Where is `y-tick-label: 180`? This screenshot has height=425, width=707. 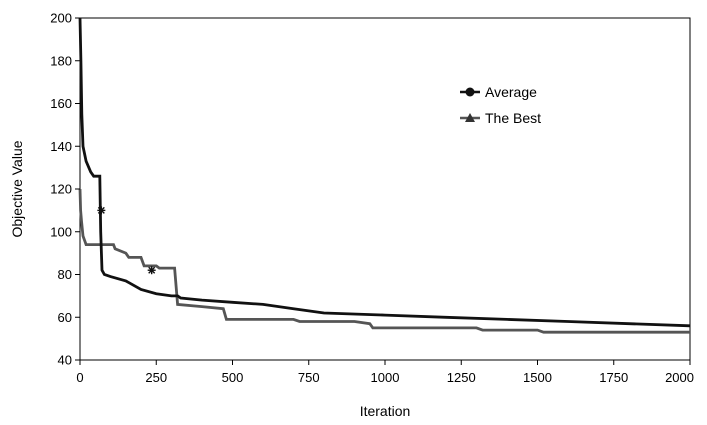 y-tick-label: 180 is located at coordinates (61, 60).